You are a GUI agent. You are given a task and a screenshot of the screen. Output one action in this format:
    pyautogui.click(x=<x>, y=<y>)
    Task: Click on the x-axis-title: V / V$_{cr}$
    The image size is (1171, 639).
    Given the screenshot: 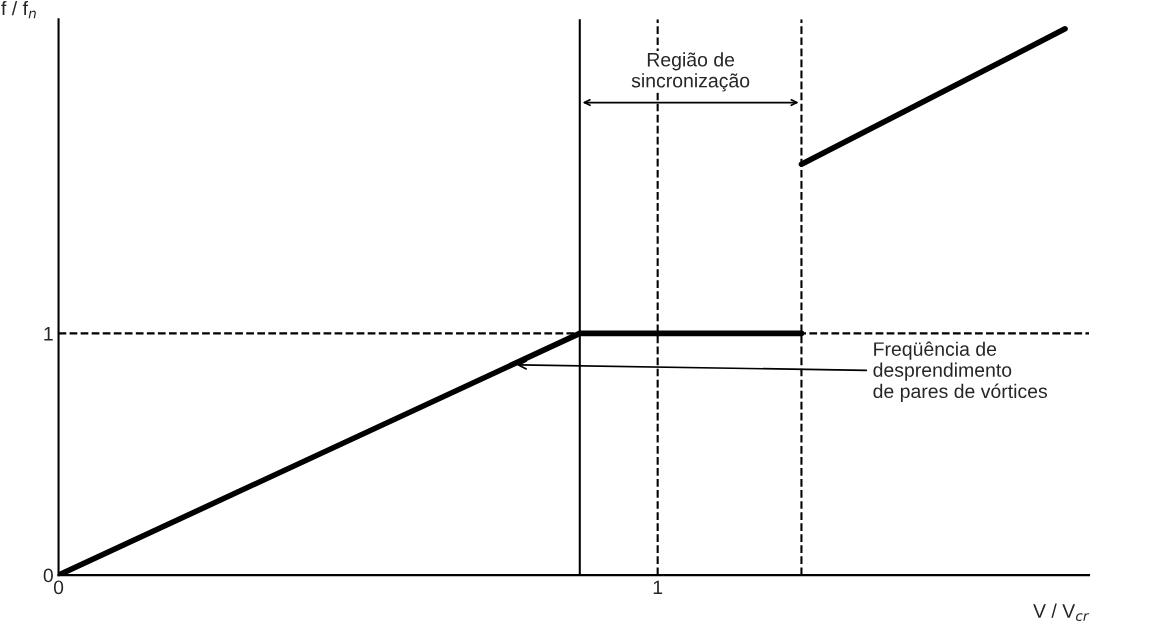 What is the action you would take?
    pyautogui.click(x=1061, y=612)
    